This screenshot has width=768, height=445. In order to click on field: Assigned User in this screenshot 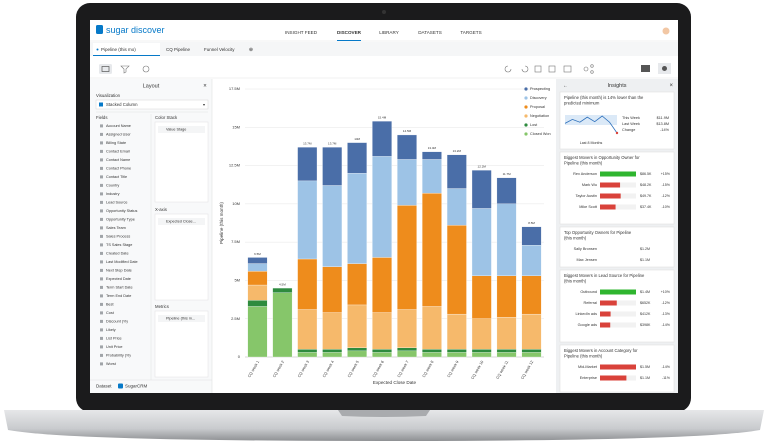, I will do `click(118, 135)`.